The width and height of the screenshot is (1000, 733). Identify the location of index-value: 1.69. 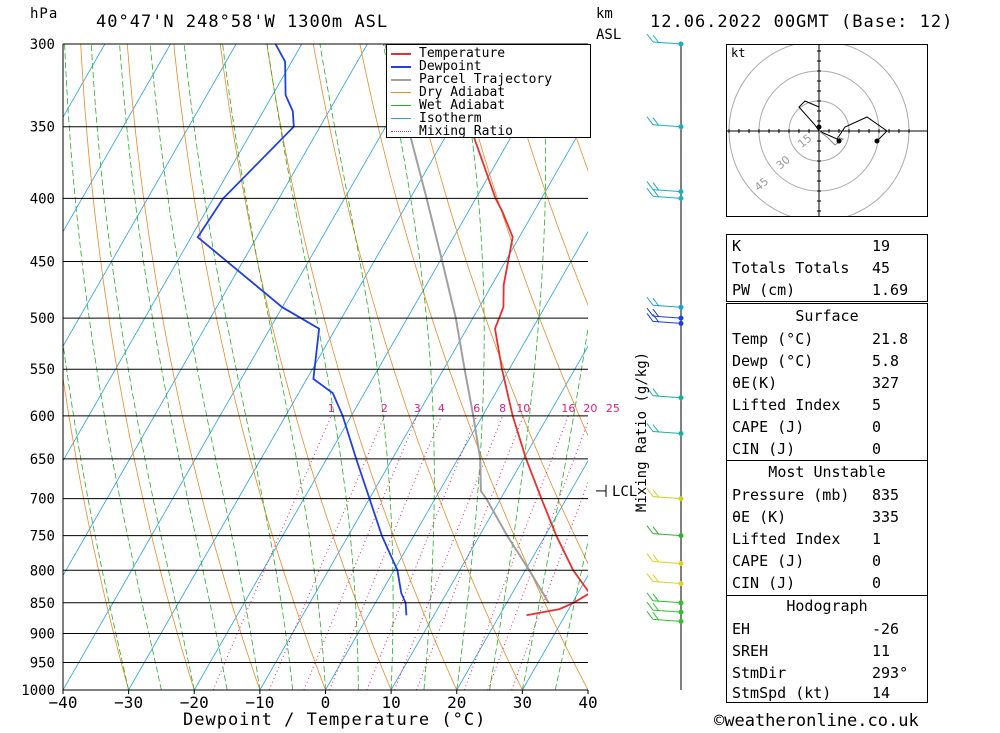
(890, 290).